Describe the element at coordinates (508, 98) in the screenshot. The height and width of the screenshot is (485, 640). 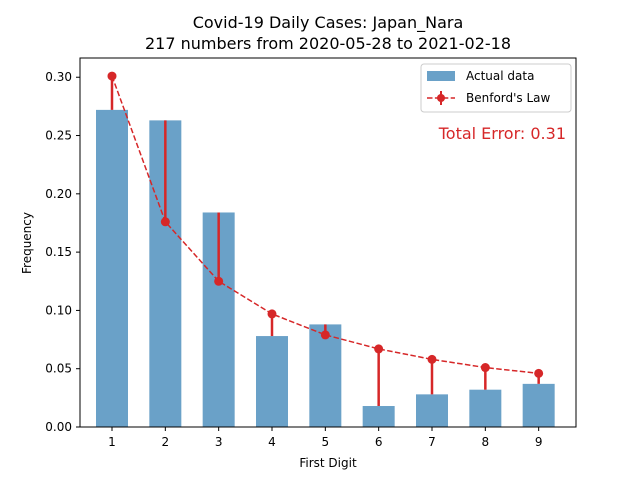
I see `legend-label-benford: Benford's Law` at that location.